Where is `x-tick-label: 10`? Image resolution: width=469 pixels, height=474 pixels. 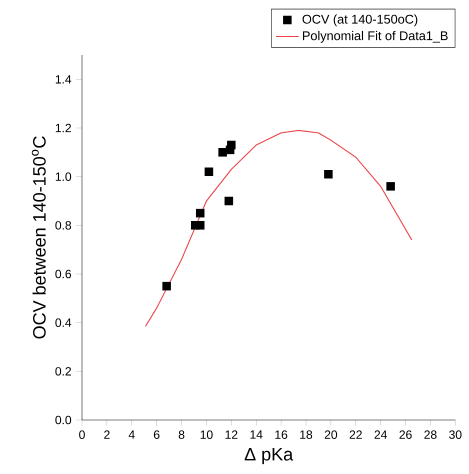
x-tick-label: 10 is located at coordinates (206, 434).